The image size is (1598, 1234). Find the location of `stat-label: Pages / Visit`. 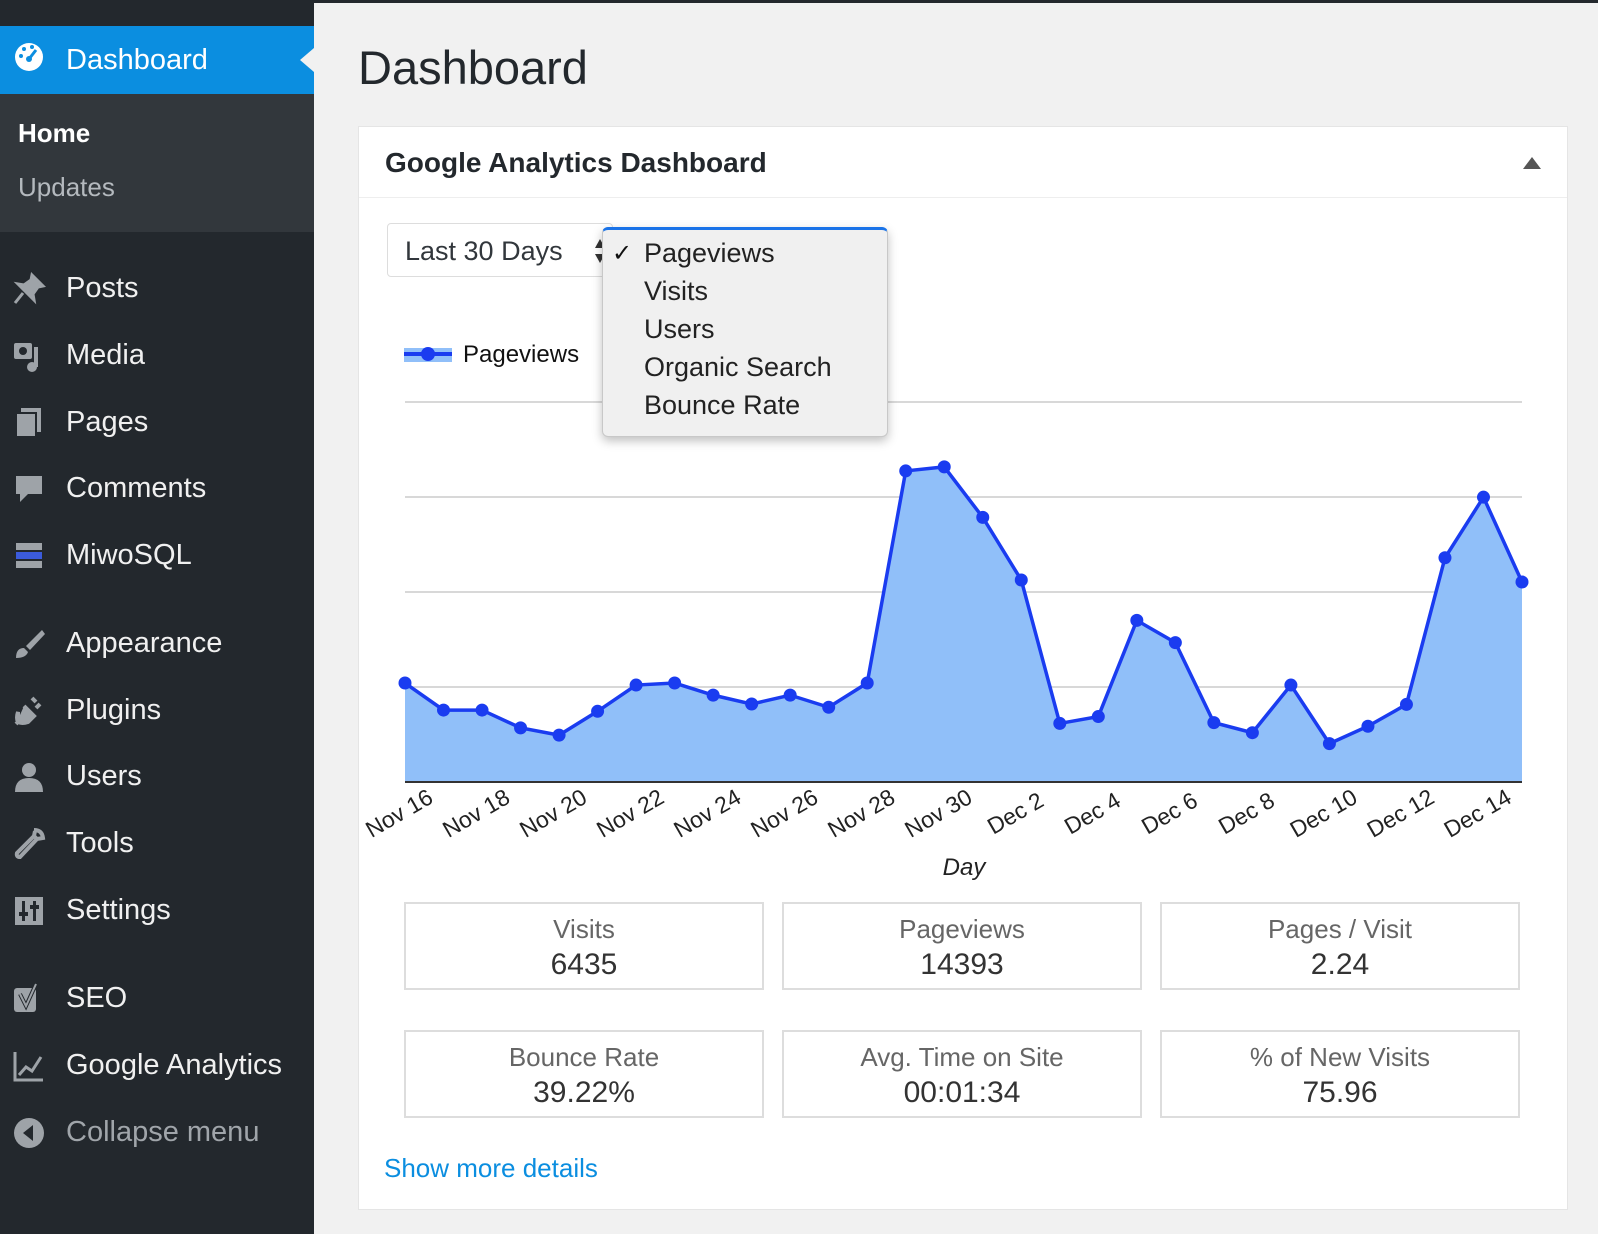

stat-label: Pages / Visit is located at coordinates (1340, 929).